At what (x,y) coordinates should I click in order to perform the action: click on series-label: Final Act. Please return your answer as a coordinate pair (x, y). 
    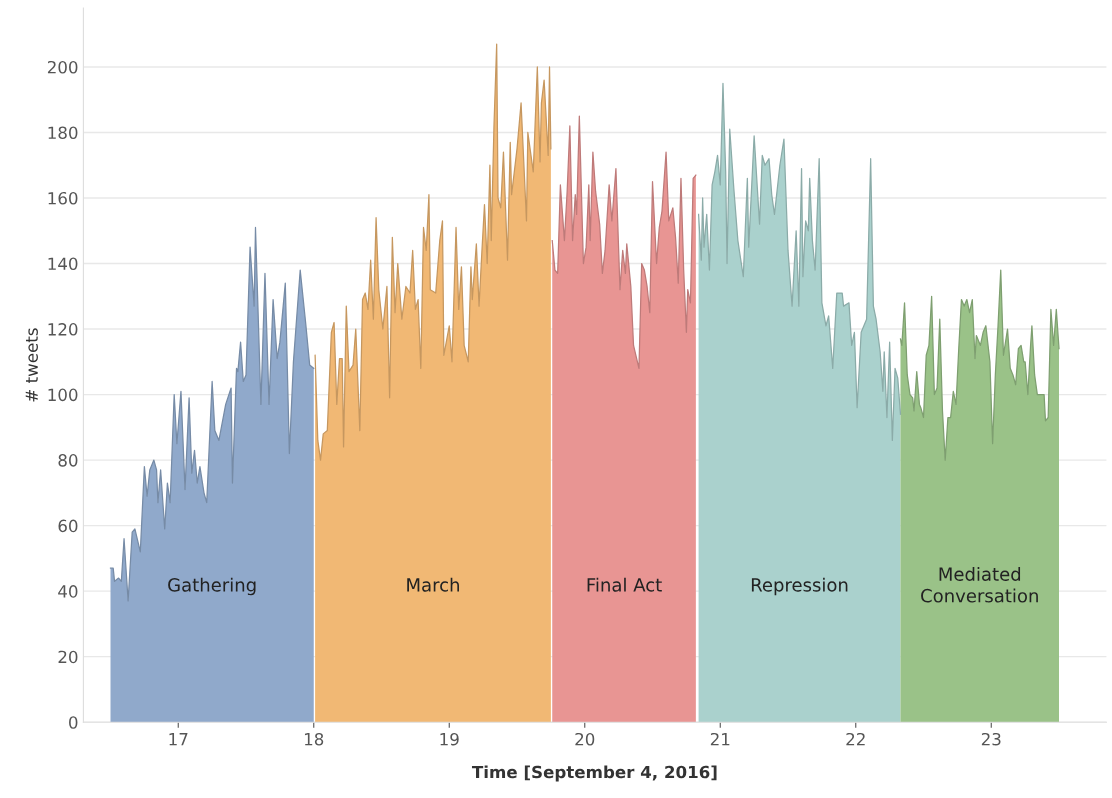
    Looking at the image, I should click on (624, 584).